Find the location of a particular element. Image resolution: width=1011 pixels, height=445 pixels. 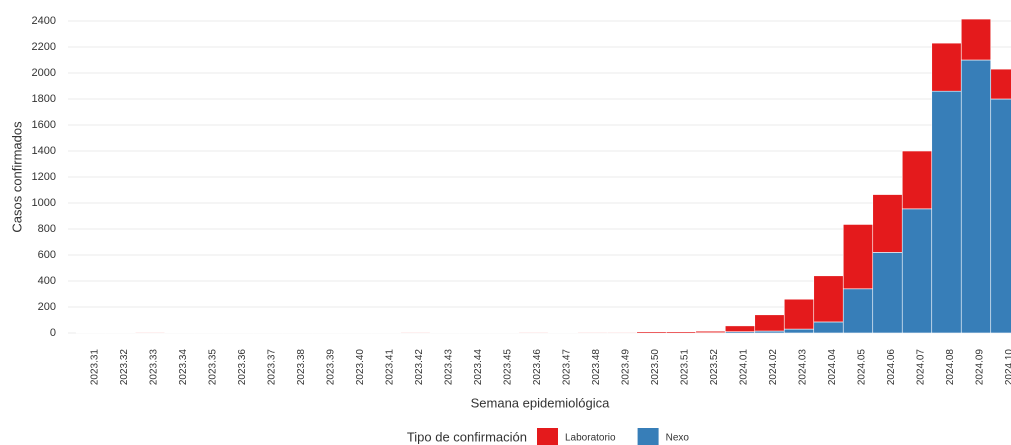

x-tick-label: 2023.32 is located at coordinates (124, 367).